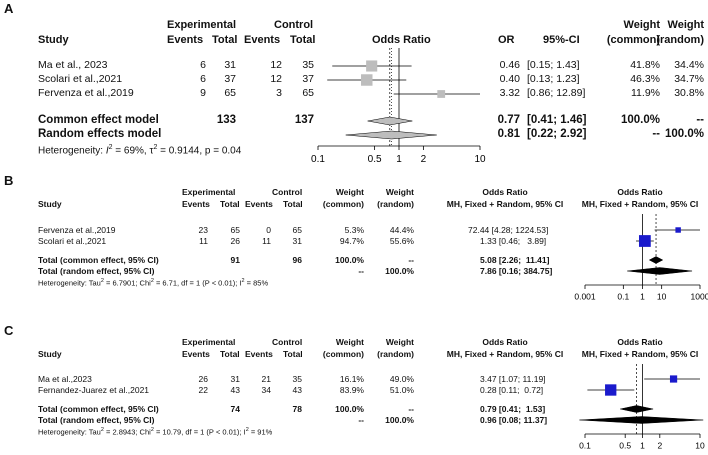 This screenshot has width=708, height=455. I want to click on ctl-total: 37, so click(308, 79).